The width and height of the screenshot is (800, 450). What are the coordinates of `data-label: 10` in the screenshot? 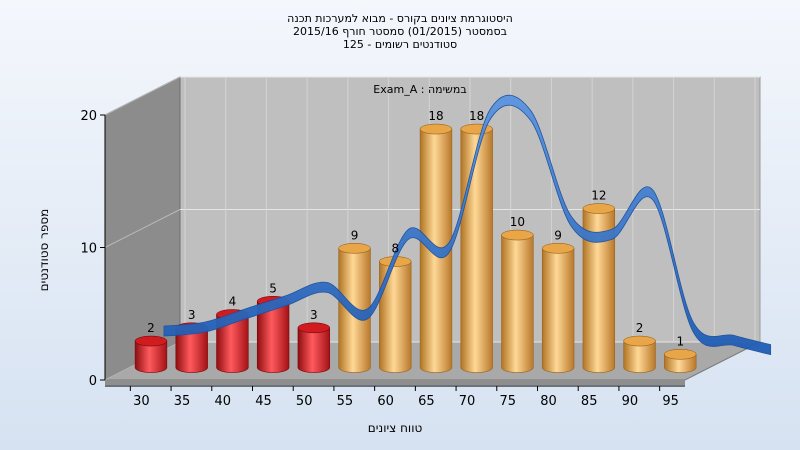 It's located at (517, 222).